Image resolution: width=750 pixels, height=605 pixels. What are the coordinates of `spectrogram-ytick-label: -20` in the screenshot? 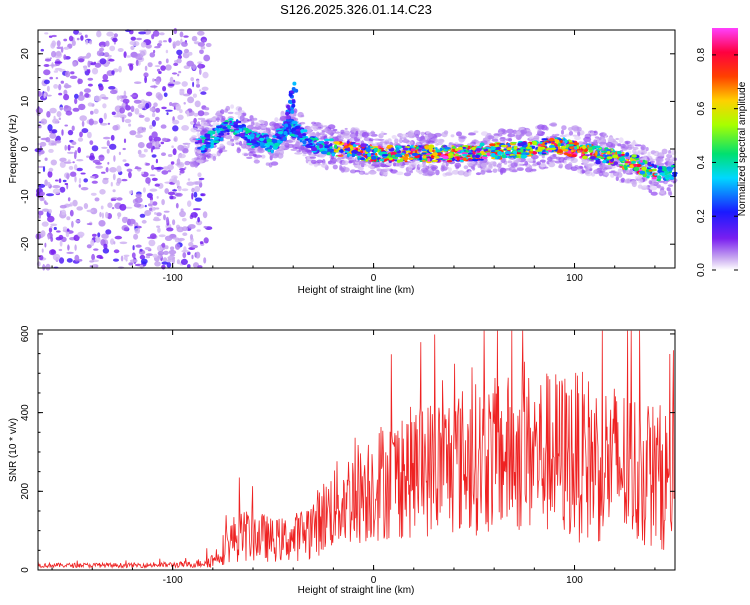 It's located at (25, 244).